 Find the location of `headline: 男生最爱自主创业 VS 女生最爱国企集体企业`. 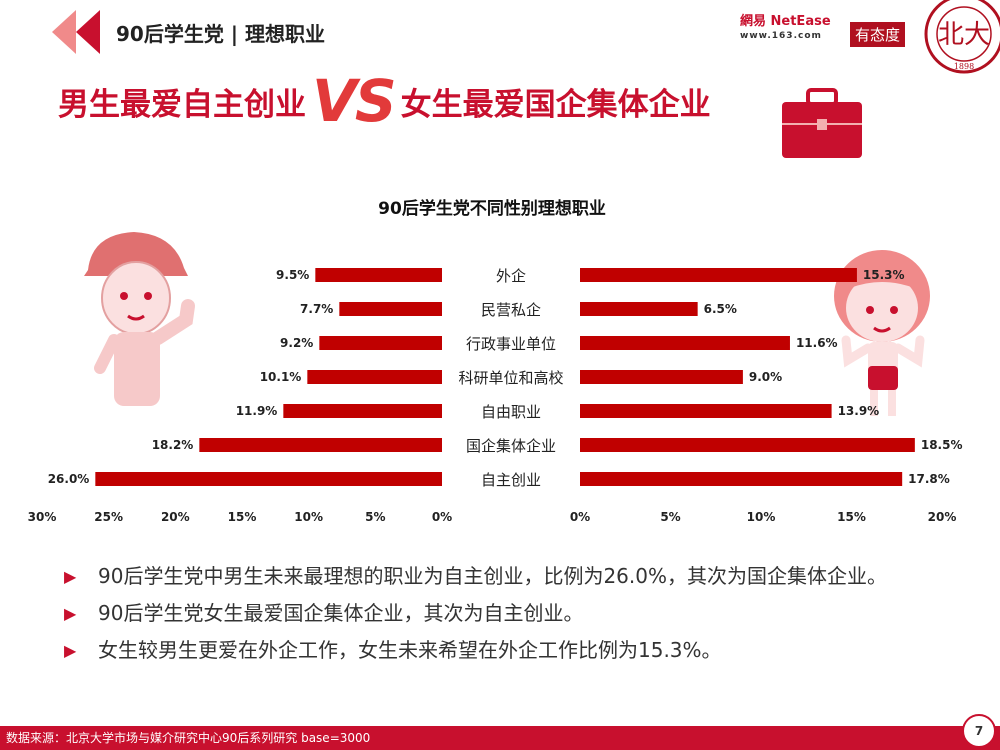

headline: 男生最爱自主创业 VS 女生最爱国企集体企业 is located at coordinates (384, 101).